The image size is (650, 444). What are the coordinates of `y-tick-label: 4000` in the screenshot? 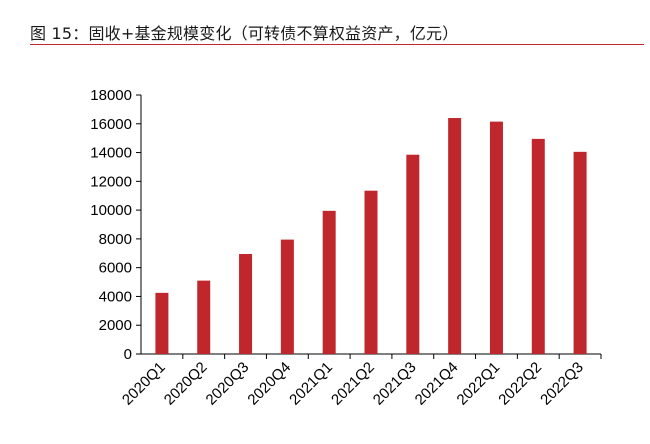 It's located at (115, 296).